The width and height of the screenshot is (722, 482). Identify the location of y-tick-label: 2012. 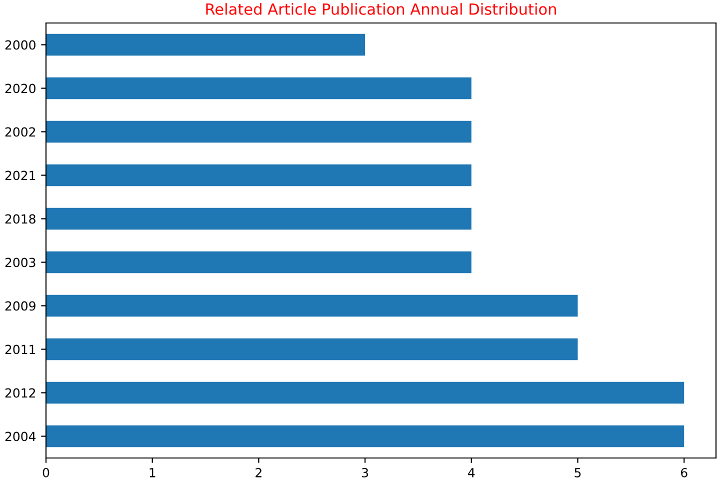
(20, 393).